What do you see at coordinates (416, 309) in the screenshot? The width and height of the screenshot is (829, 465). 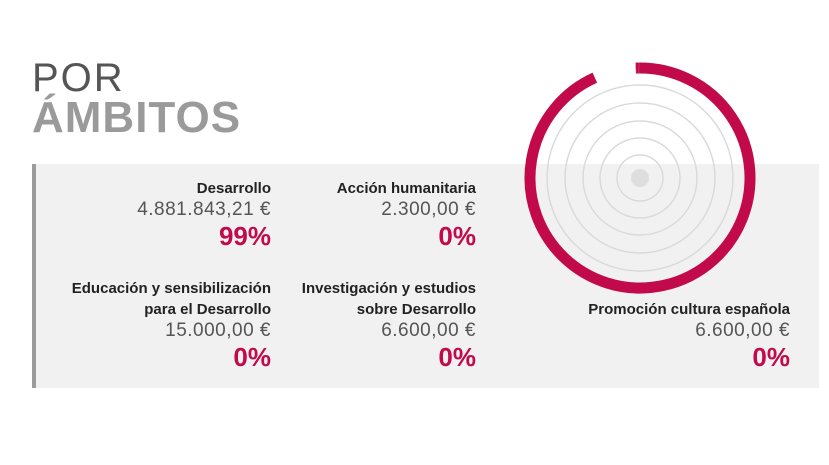 I see `category-investigacion-name-line2: sobre Desarrollo` at bounding box center [416, 309].